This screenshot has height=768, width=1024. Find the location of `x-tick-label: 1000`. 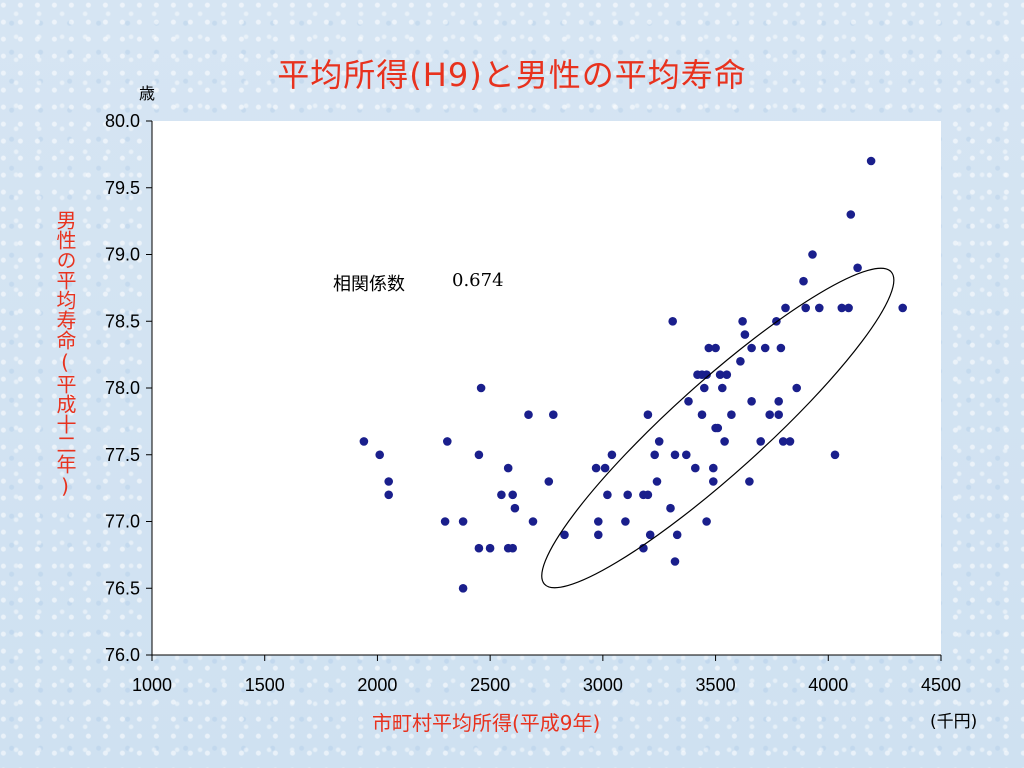

x-tick-label: 1000 is located at coordinates (152, 685).